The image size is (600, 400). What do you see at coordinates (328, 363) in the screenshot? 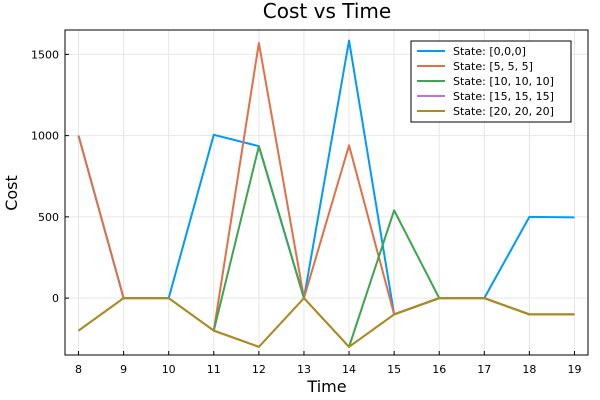
I see `x-axis: 8 9 10 11 12 13 14 15 16 17 18 19` at bounding box center [328, 363].